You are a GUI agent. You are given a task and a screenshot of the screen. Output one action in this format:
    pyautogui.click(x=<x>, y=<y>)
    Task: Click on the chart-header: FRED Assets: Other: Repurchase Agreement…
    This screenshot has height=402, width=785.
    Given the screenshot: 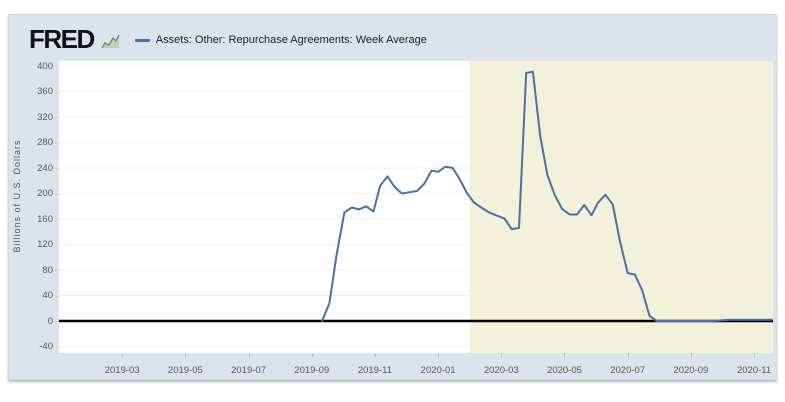 What is the action you would take?
    pyautogui.click(x=228, y=39)
    